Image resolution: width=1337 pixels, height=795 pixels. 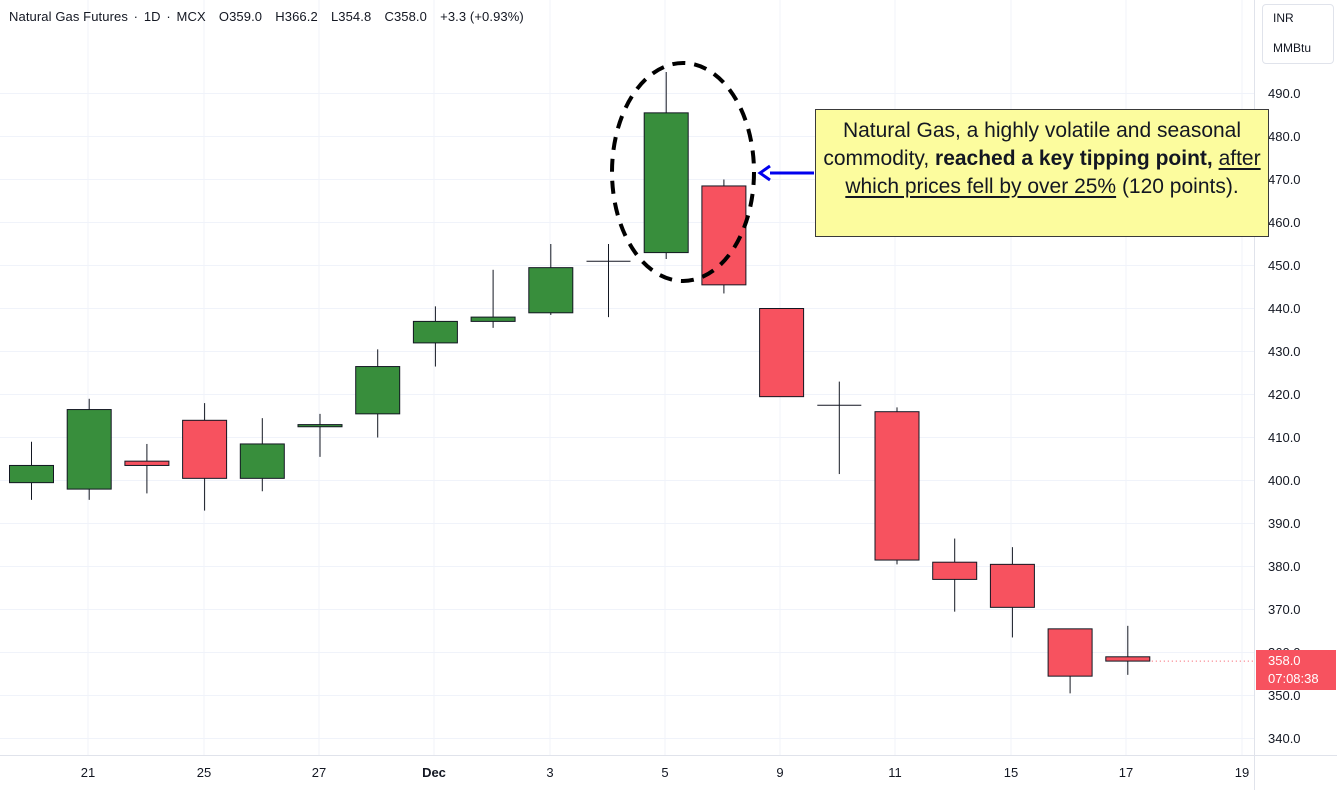 What do you see at coordinates (482, 16) in the screenshot?
I see `change-value: +3.3 (+0.93%)` at bounding box center [482, 16].